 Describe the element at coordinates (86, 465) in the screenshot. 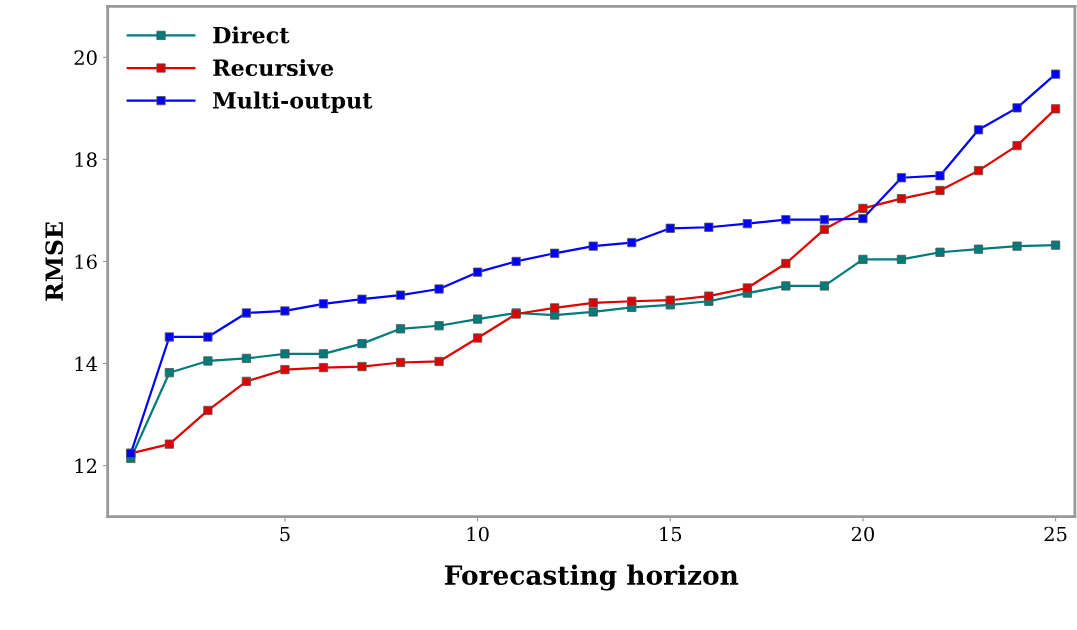

I see `y-tick-label: 12` at that location.